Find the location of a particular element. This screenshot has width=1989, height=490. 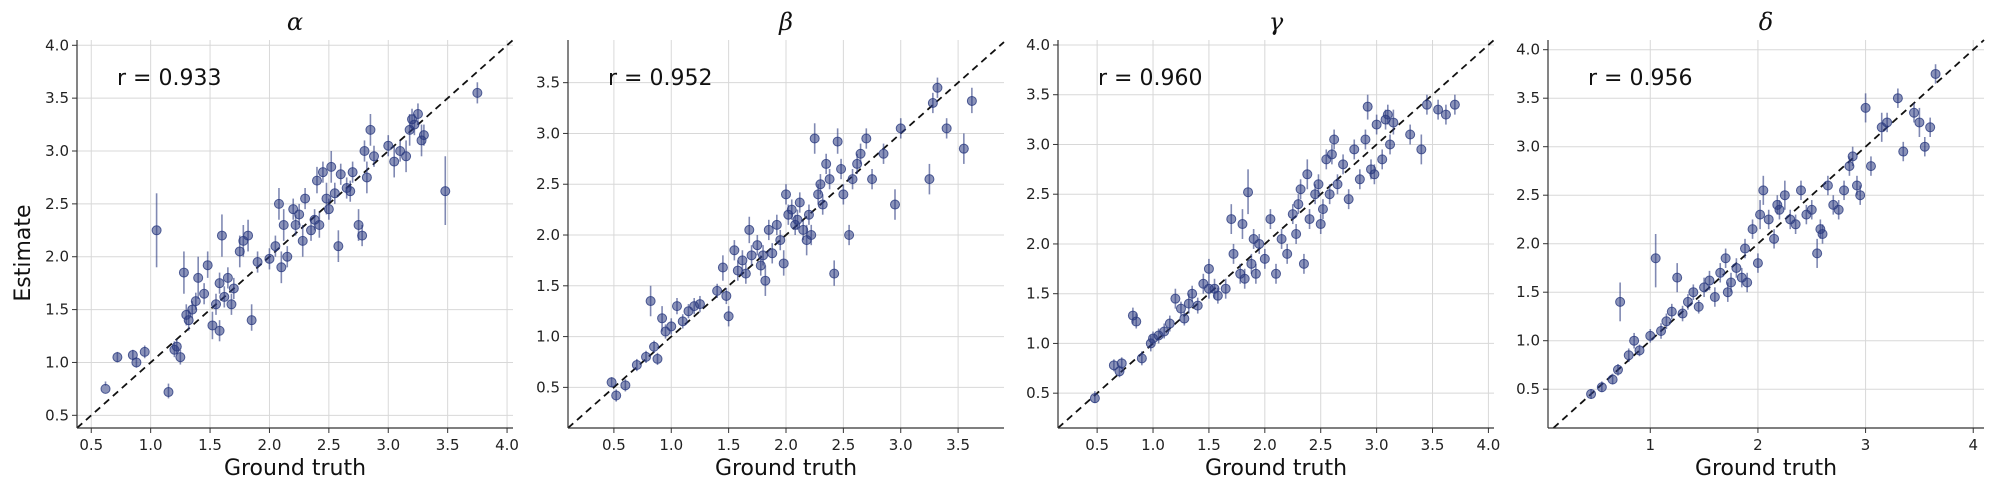

data-points is located at coordinates (1274, 249).